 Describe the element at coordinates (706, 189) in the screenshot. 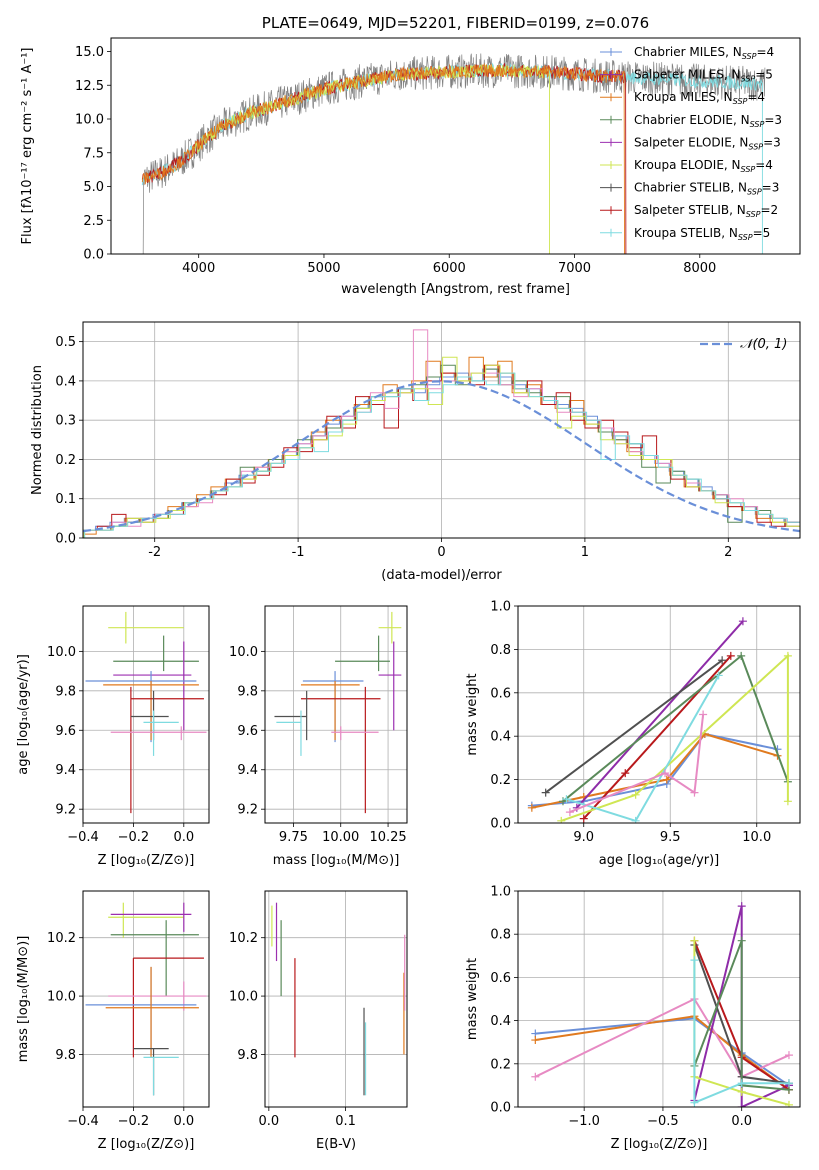

I see `legend-entry-6: Chabrier STELIB, NSSP=3` at that location.